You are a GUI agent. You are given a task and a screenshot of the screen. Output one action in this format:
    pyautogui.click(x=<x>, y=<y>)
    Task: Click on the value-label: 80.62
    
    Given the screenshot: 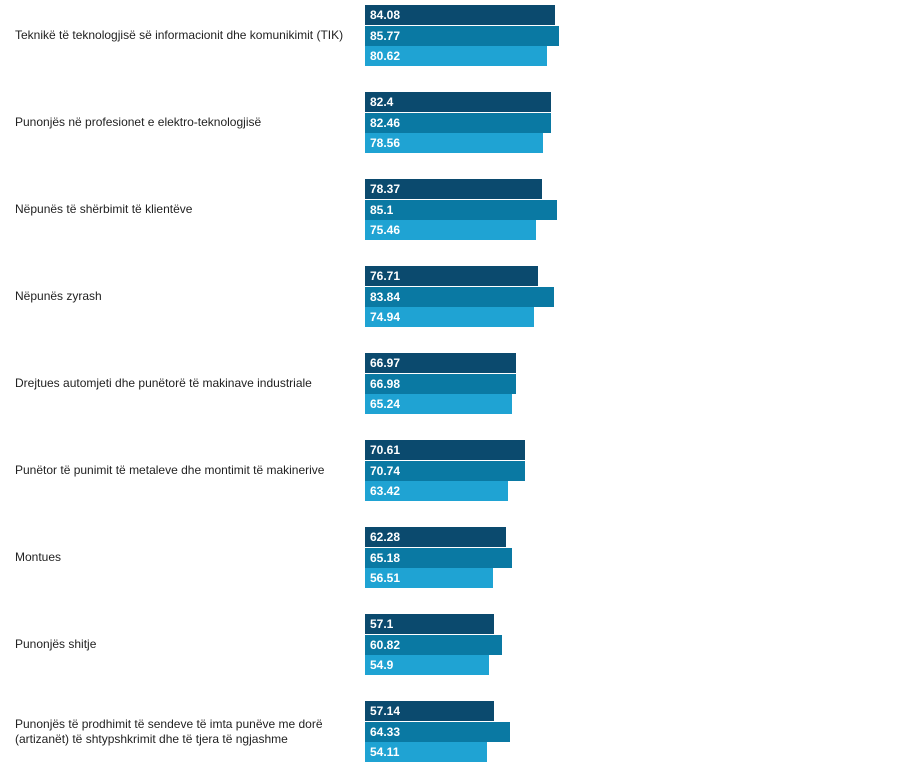 What is the action you would take?
    pyautogui.click(x=385, y=56)
    